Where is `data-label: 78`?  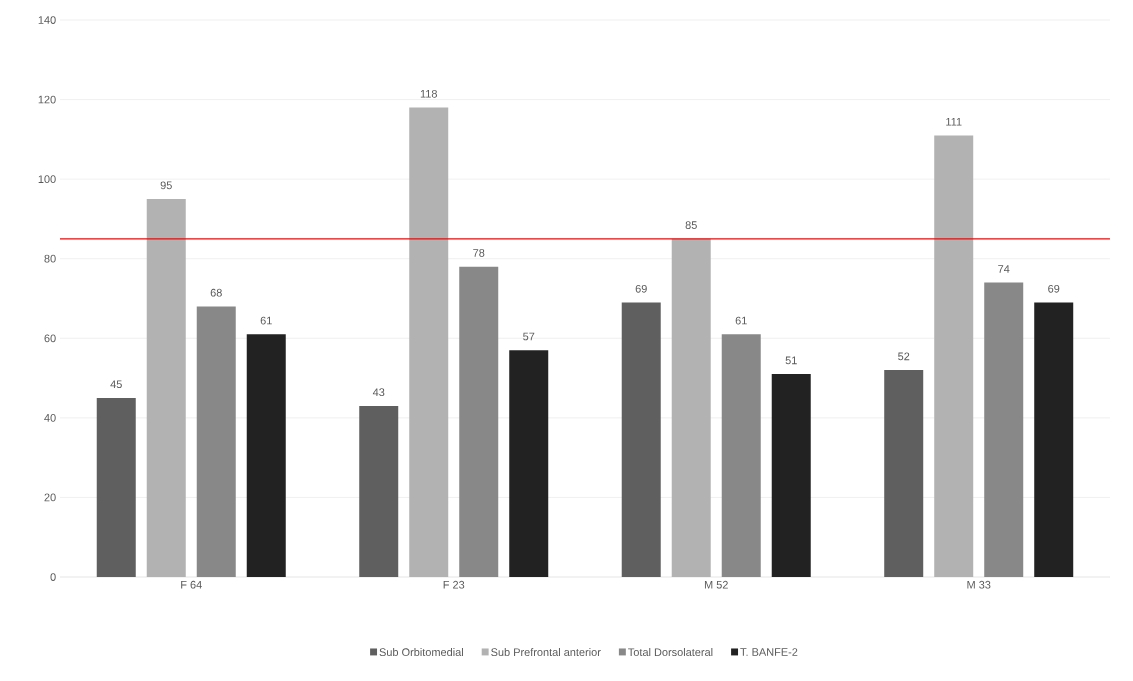
data-label: 78 is located at coordinates (479, 253).